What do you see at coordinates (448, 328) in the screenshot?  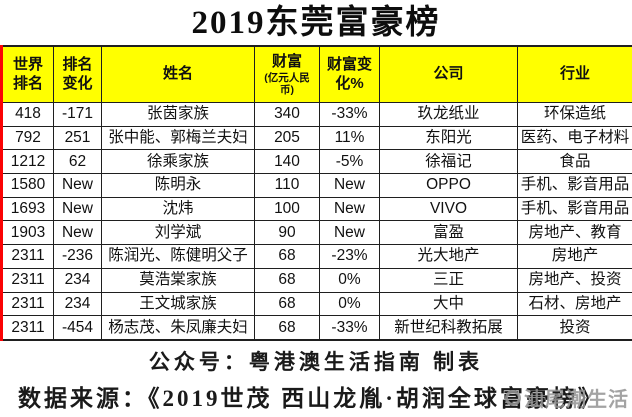 I see `cell-company: 新世纪科教拓展` at bounding box center [448, 328].